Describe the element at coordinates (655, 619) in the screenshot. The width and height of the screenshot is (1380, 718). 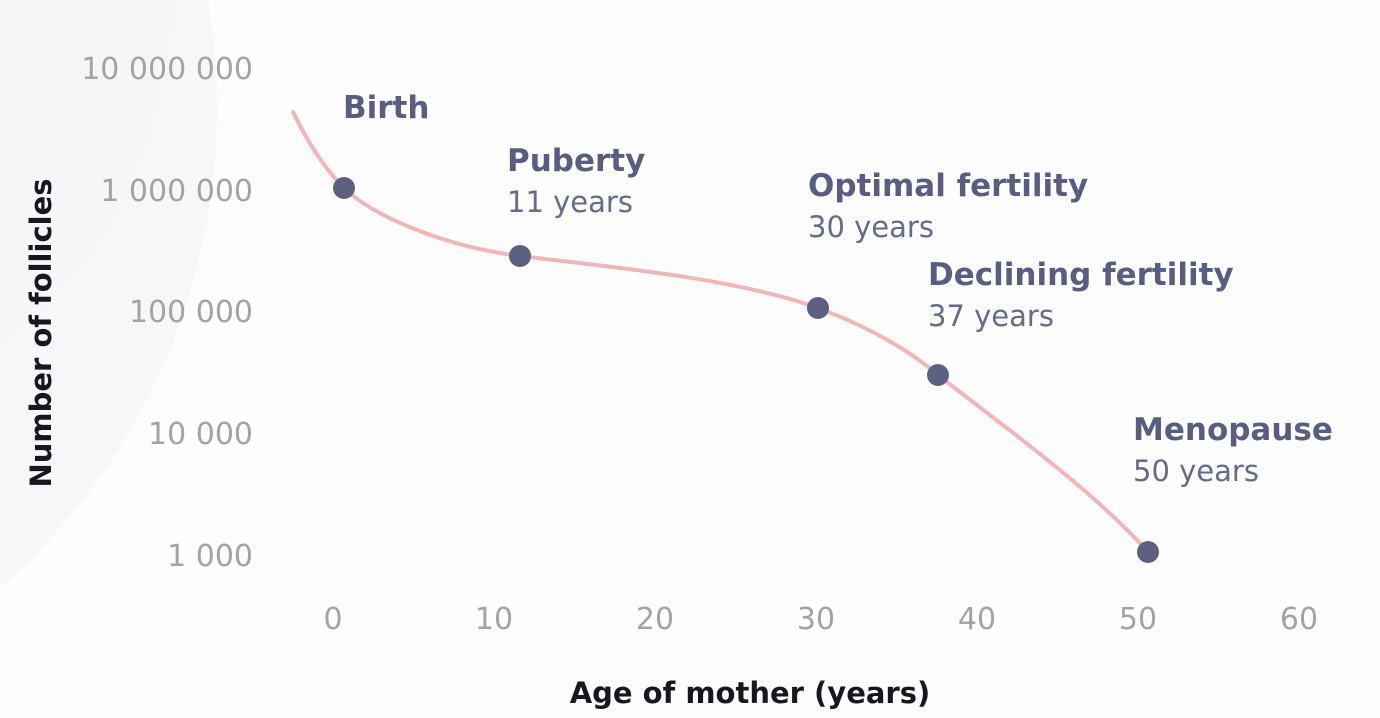
I see `x-tick-20: 20` at that location.